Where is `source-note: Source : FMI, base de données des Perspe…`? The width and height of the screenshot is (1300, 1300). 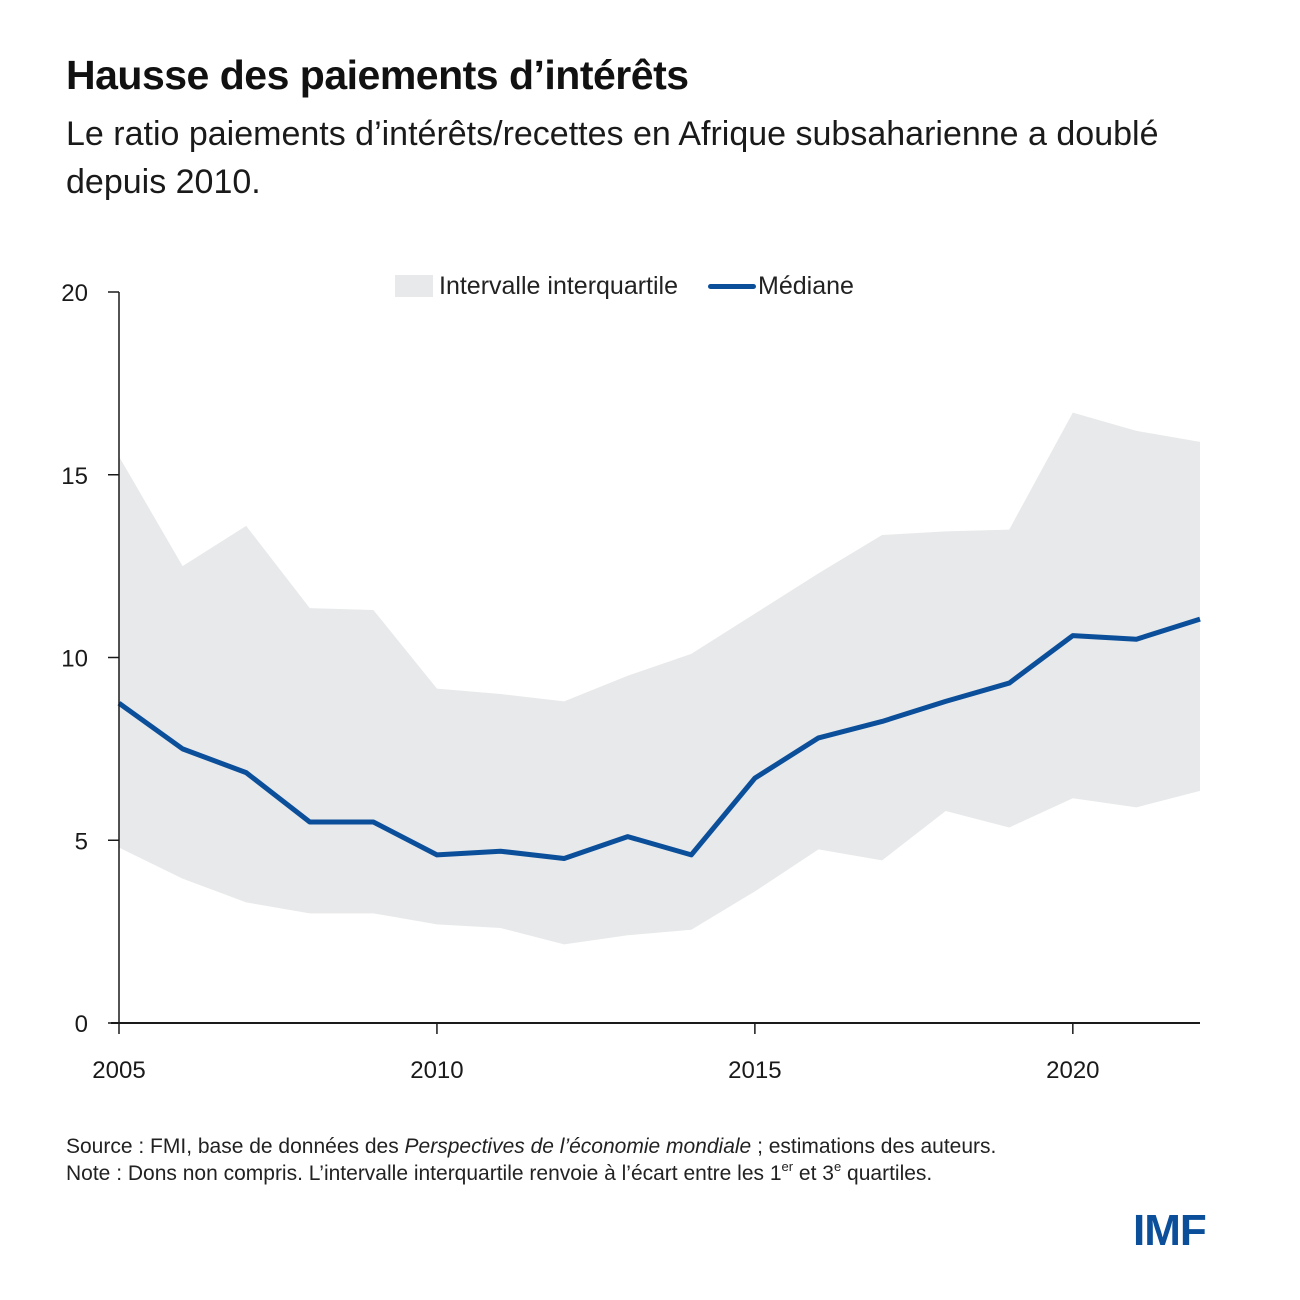 source-note: Source : FMI, base de données des Perspe… is located at coordinates (531, 1146).